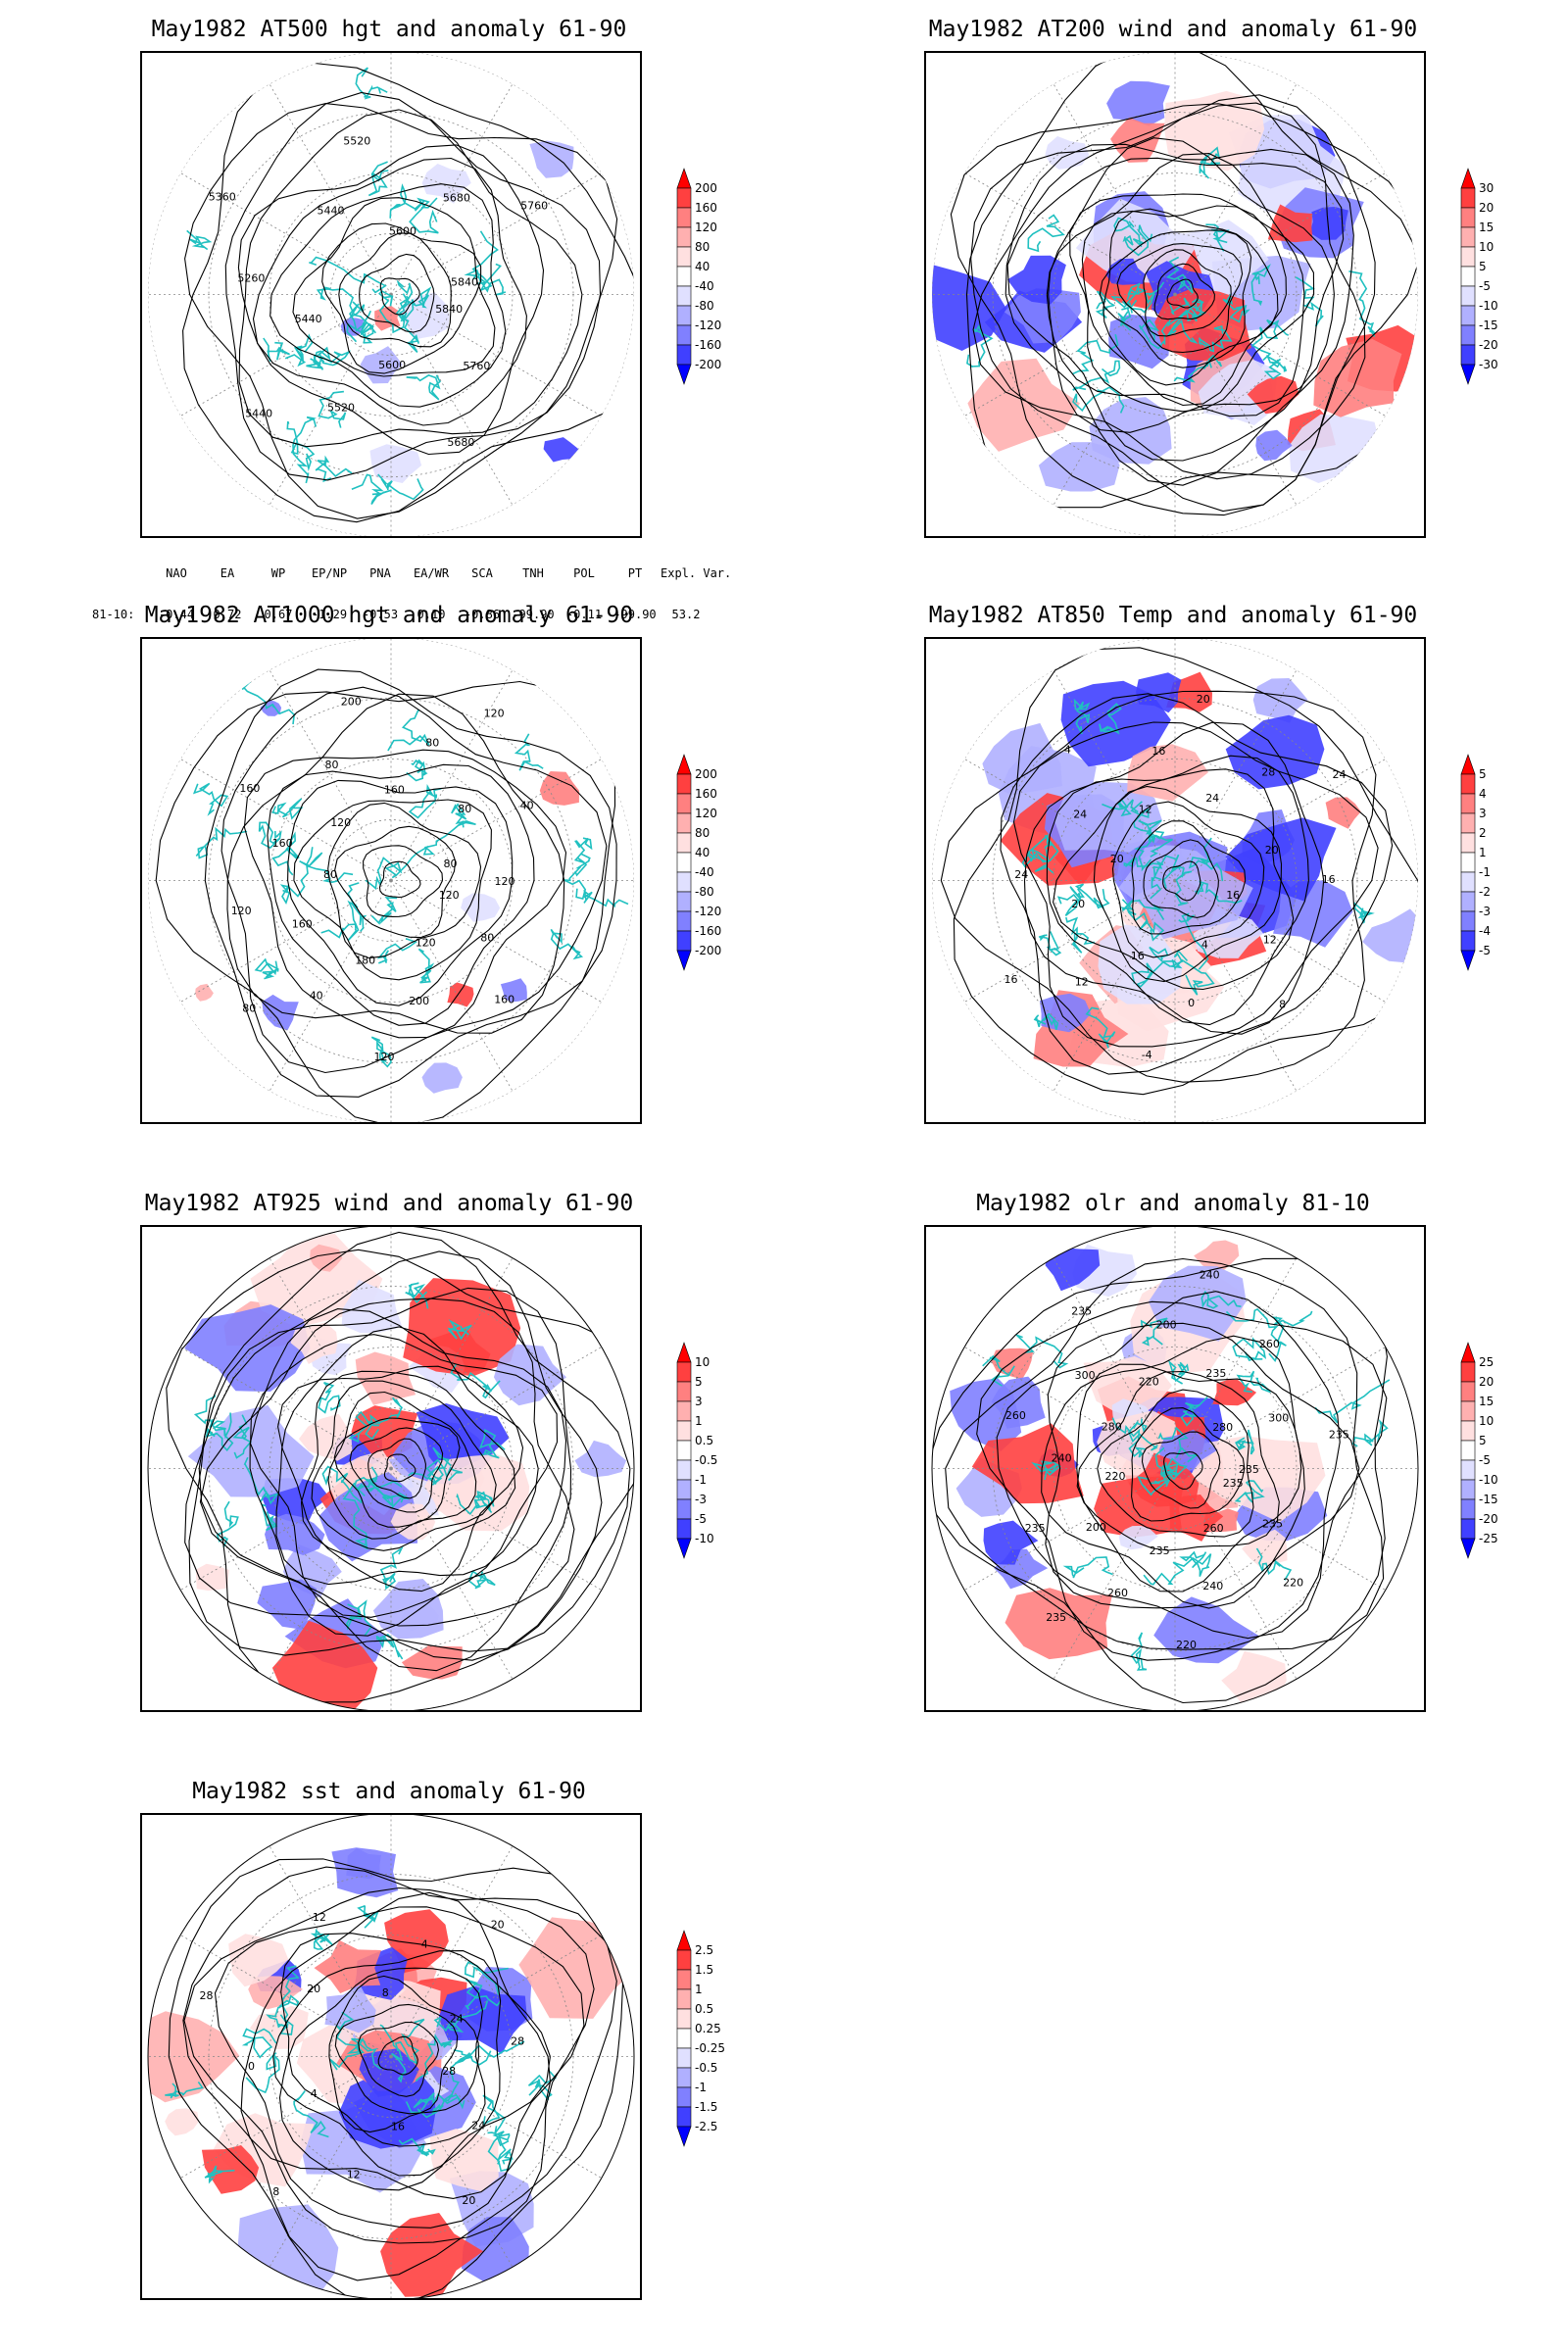  What do you see at coordinates (704, 872) in the screenshot?
I see `colorbar-label: -40` at bounding box center [704, 872].